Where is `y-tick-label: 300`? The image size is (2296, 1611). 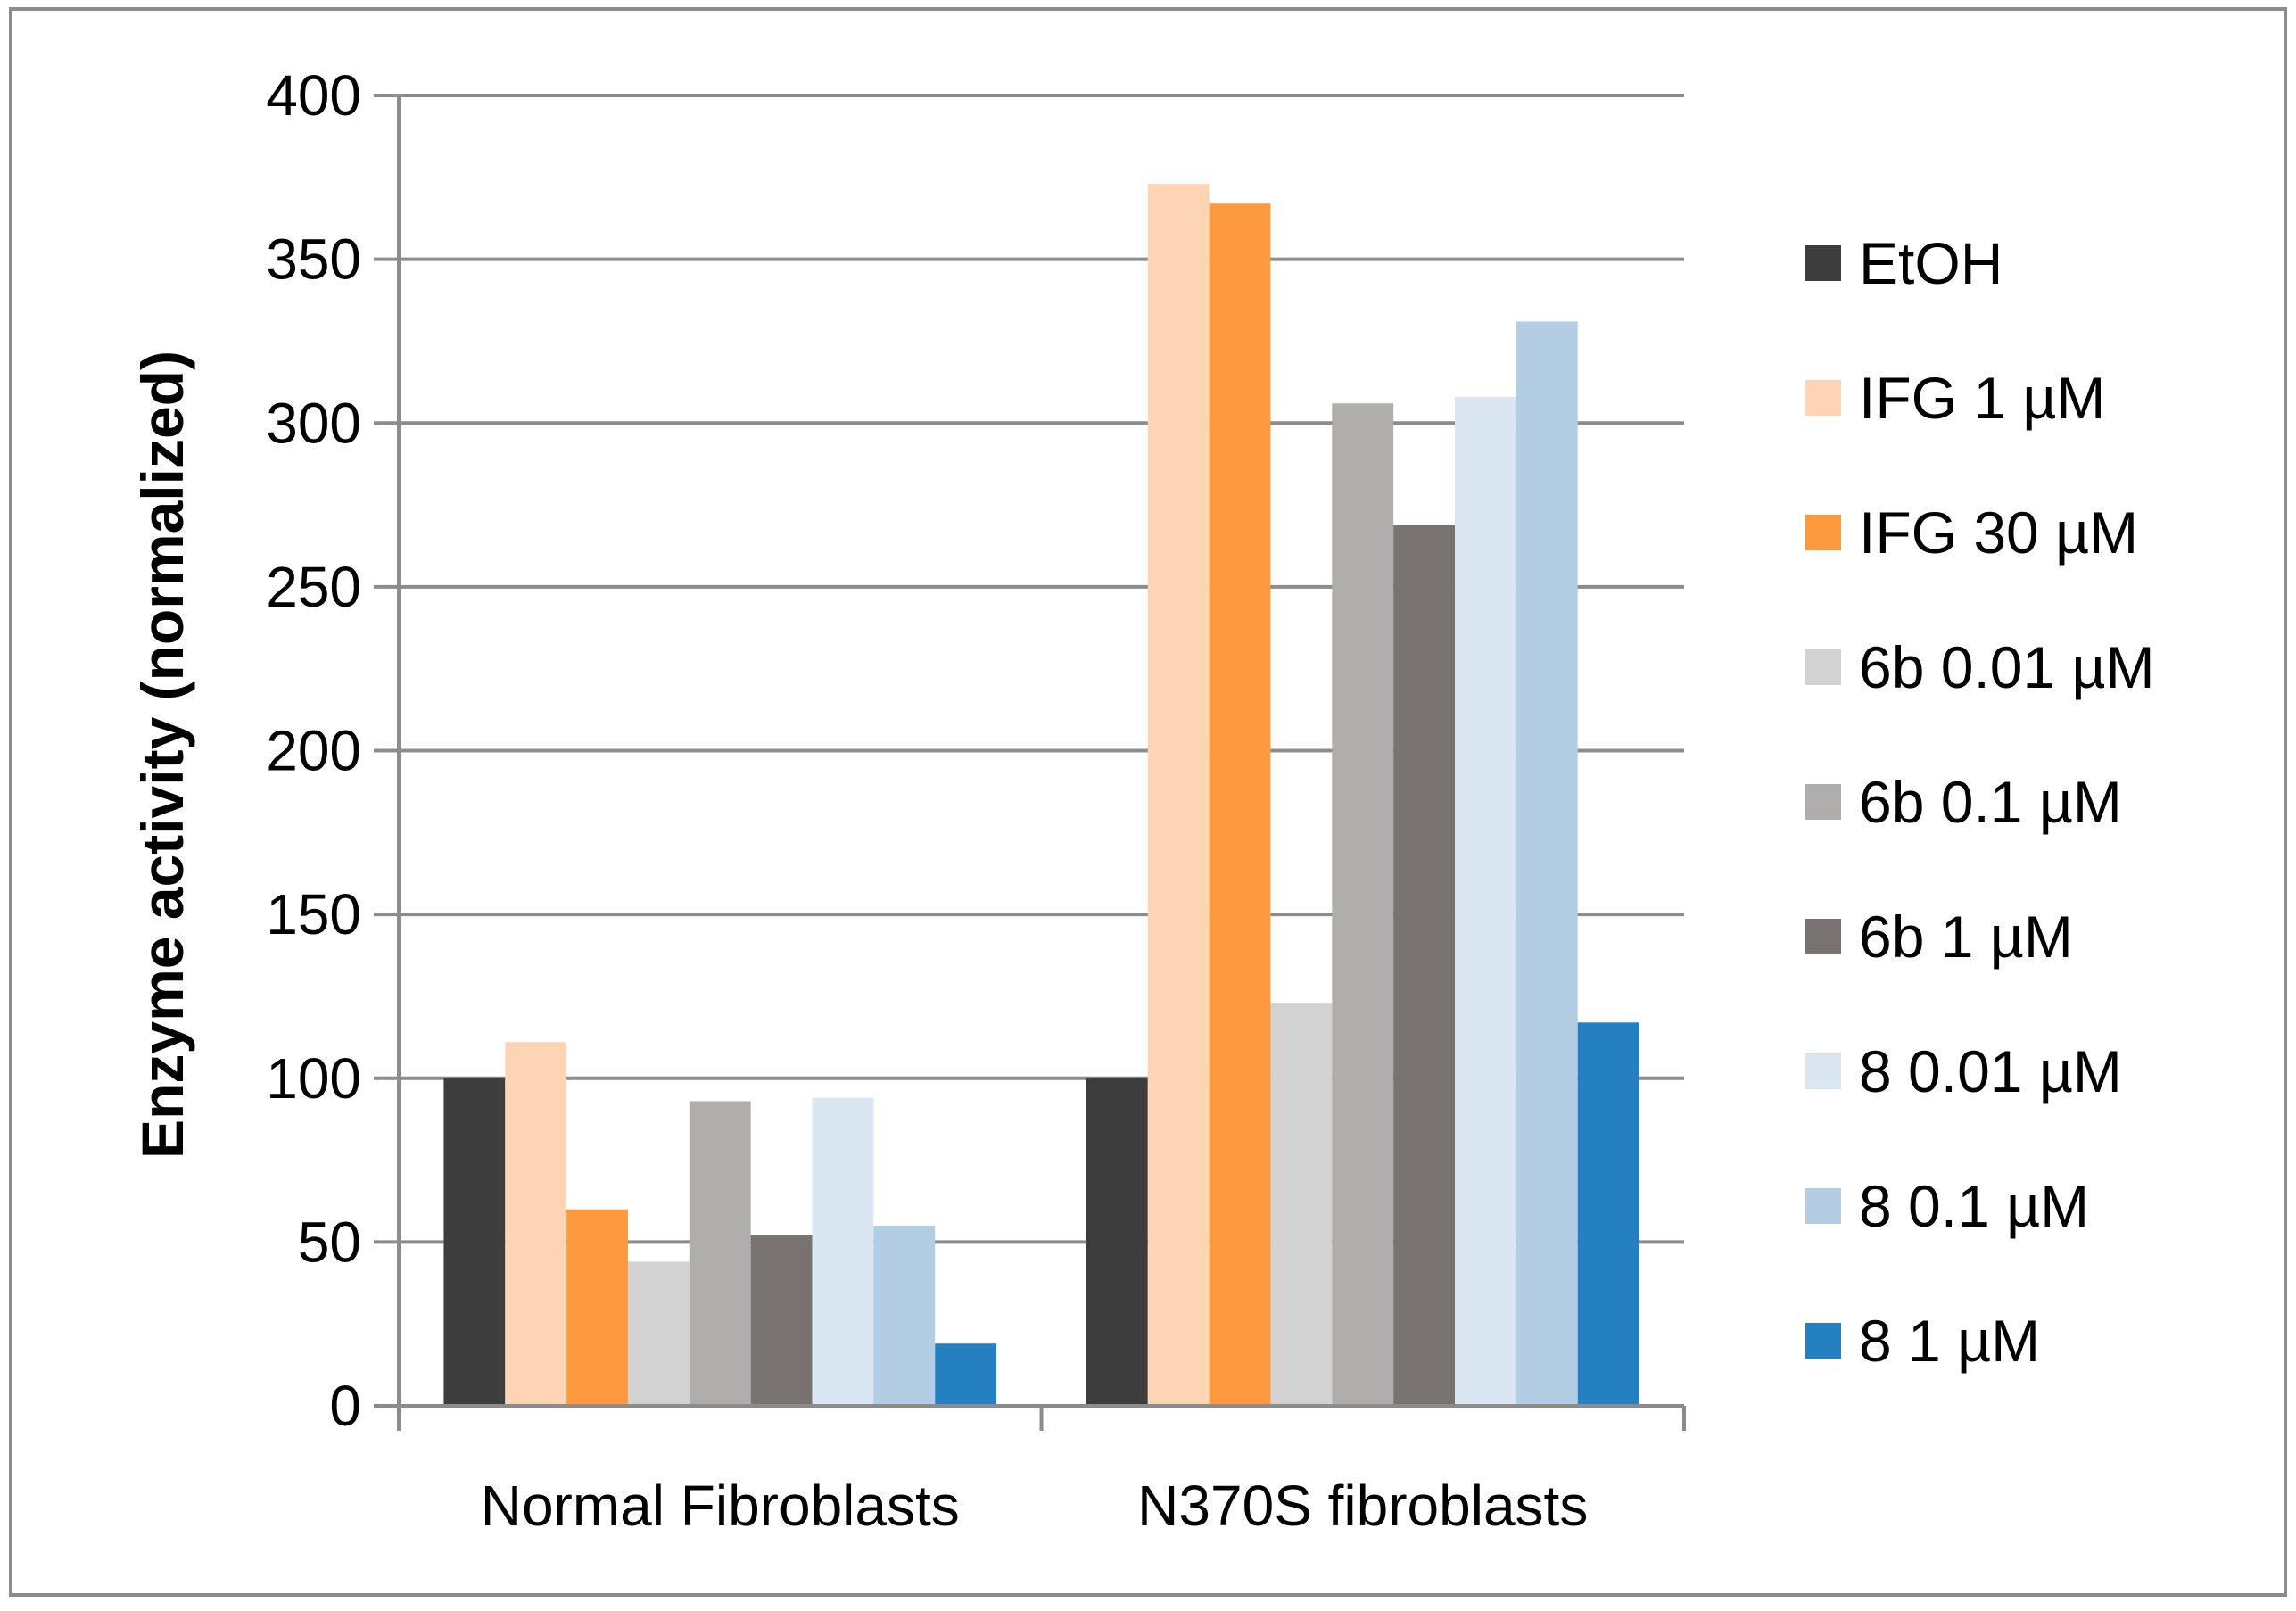 y-tick-label: 300 is located at coordinates (313, 423).